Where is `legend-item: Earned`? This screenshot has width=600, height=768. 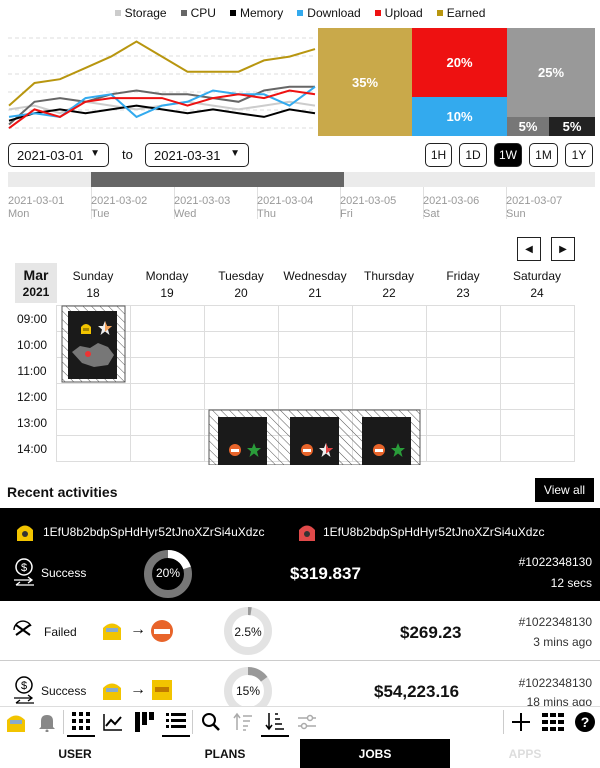 legend-item: Earned is located at coordinates (460, 13).